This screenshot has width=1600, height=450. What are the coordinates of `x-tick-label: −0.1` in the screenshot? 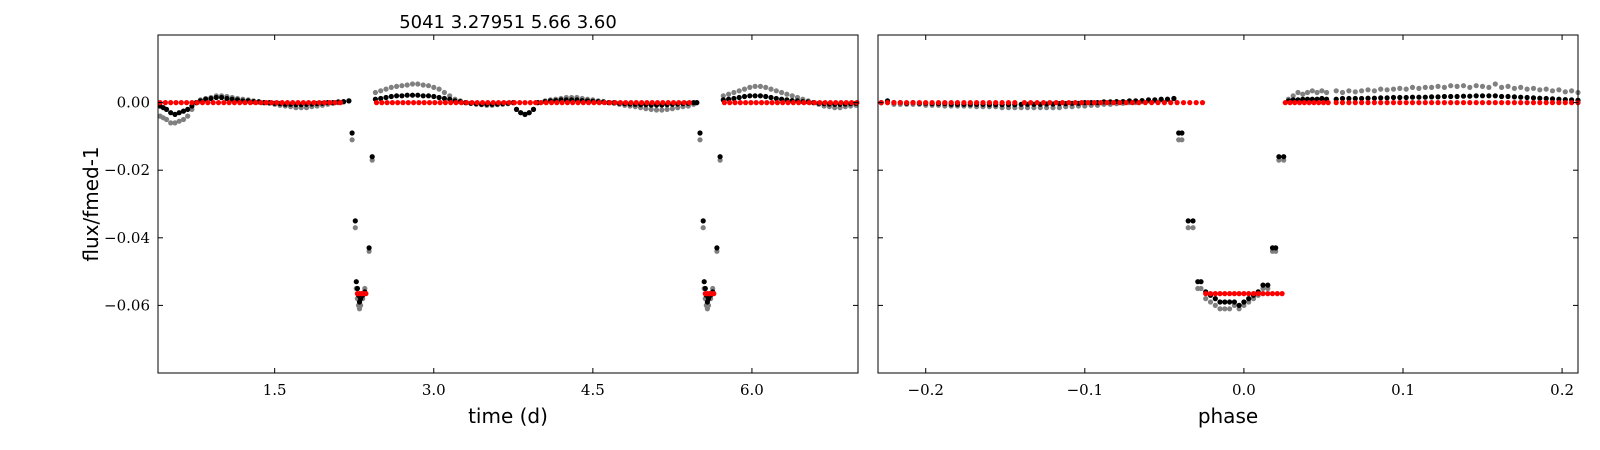 It's located at (1085, 390).